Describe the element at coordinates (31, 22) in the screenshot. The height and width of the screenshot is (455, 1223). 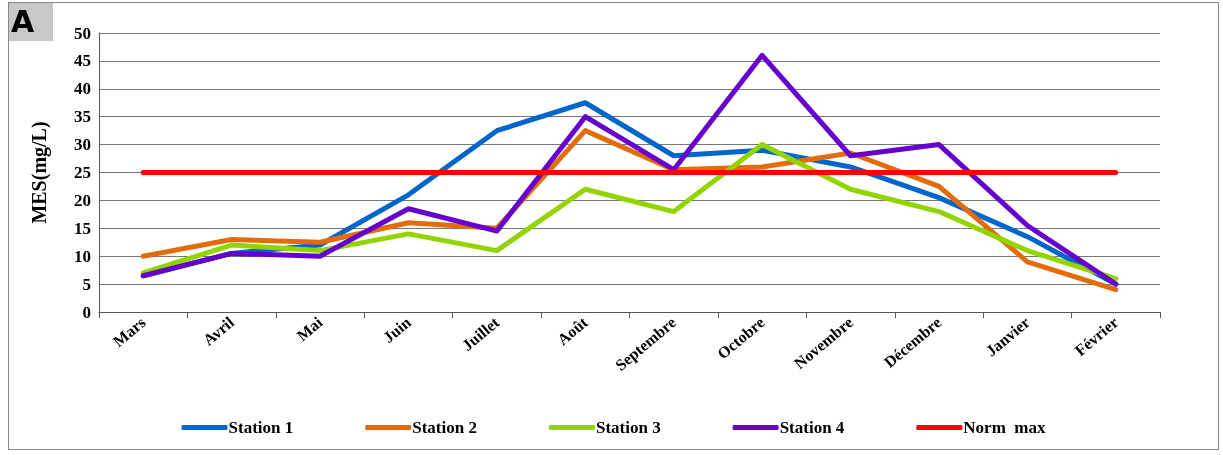
I see `chart-title: A` at that location.